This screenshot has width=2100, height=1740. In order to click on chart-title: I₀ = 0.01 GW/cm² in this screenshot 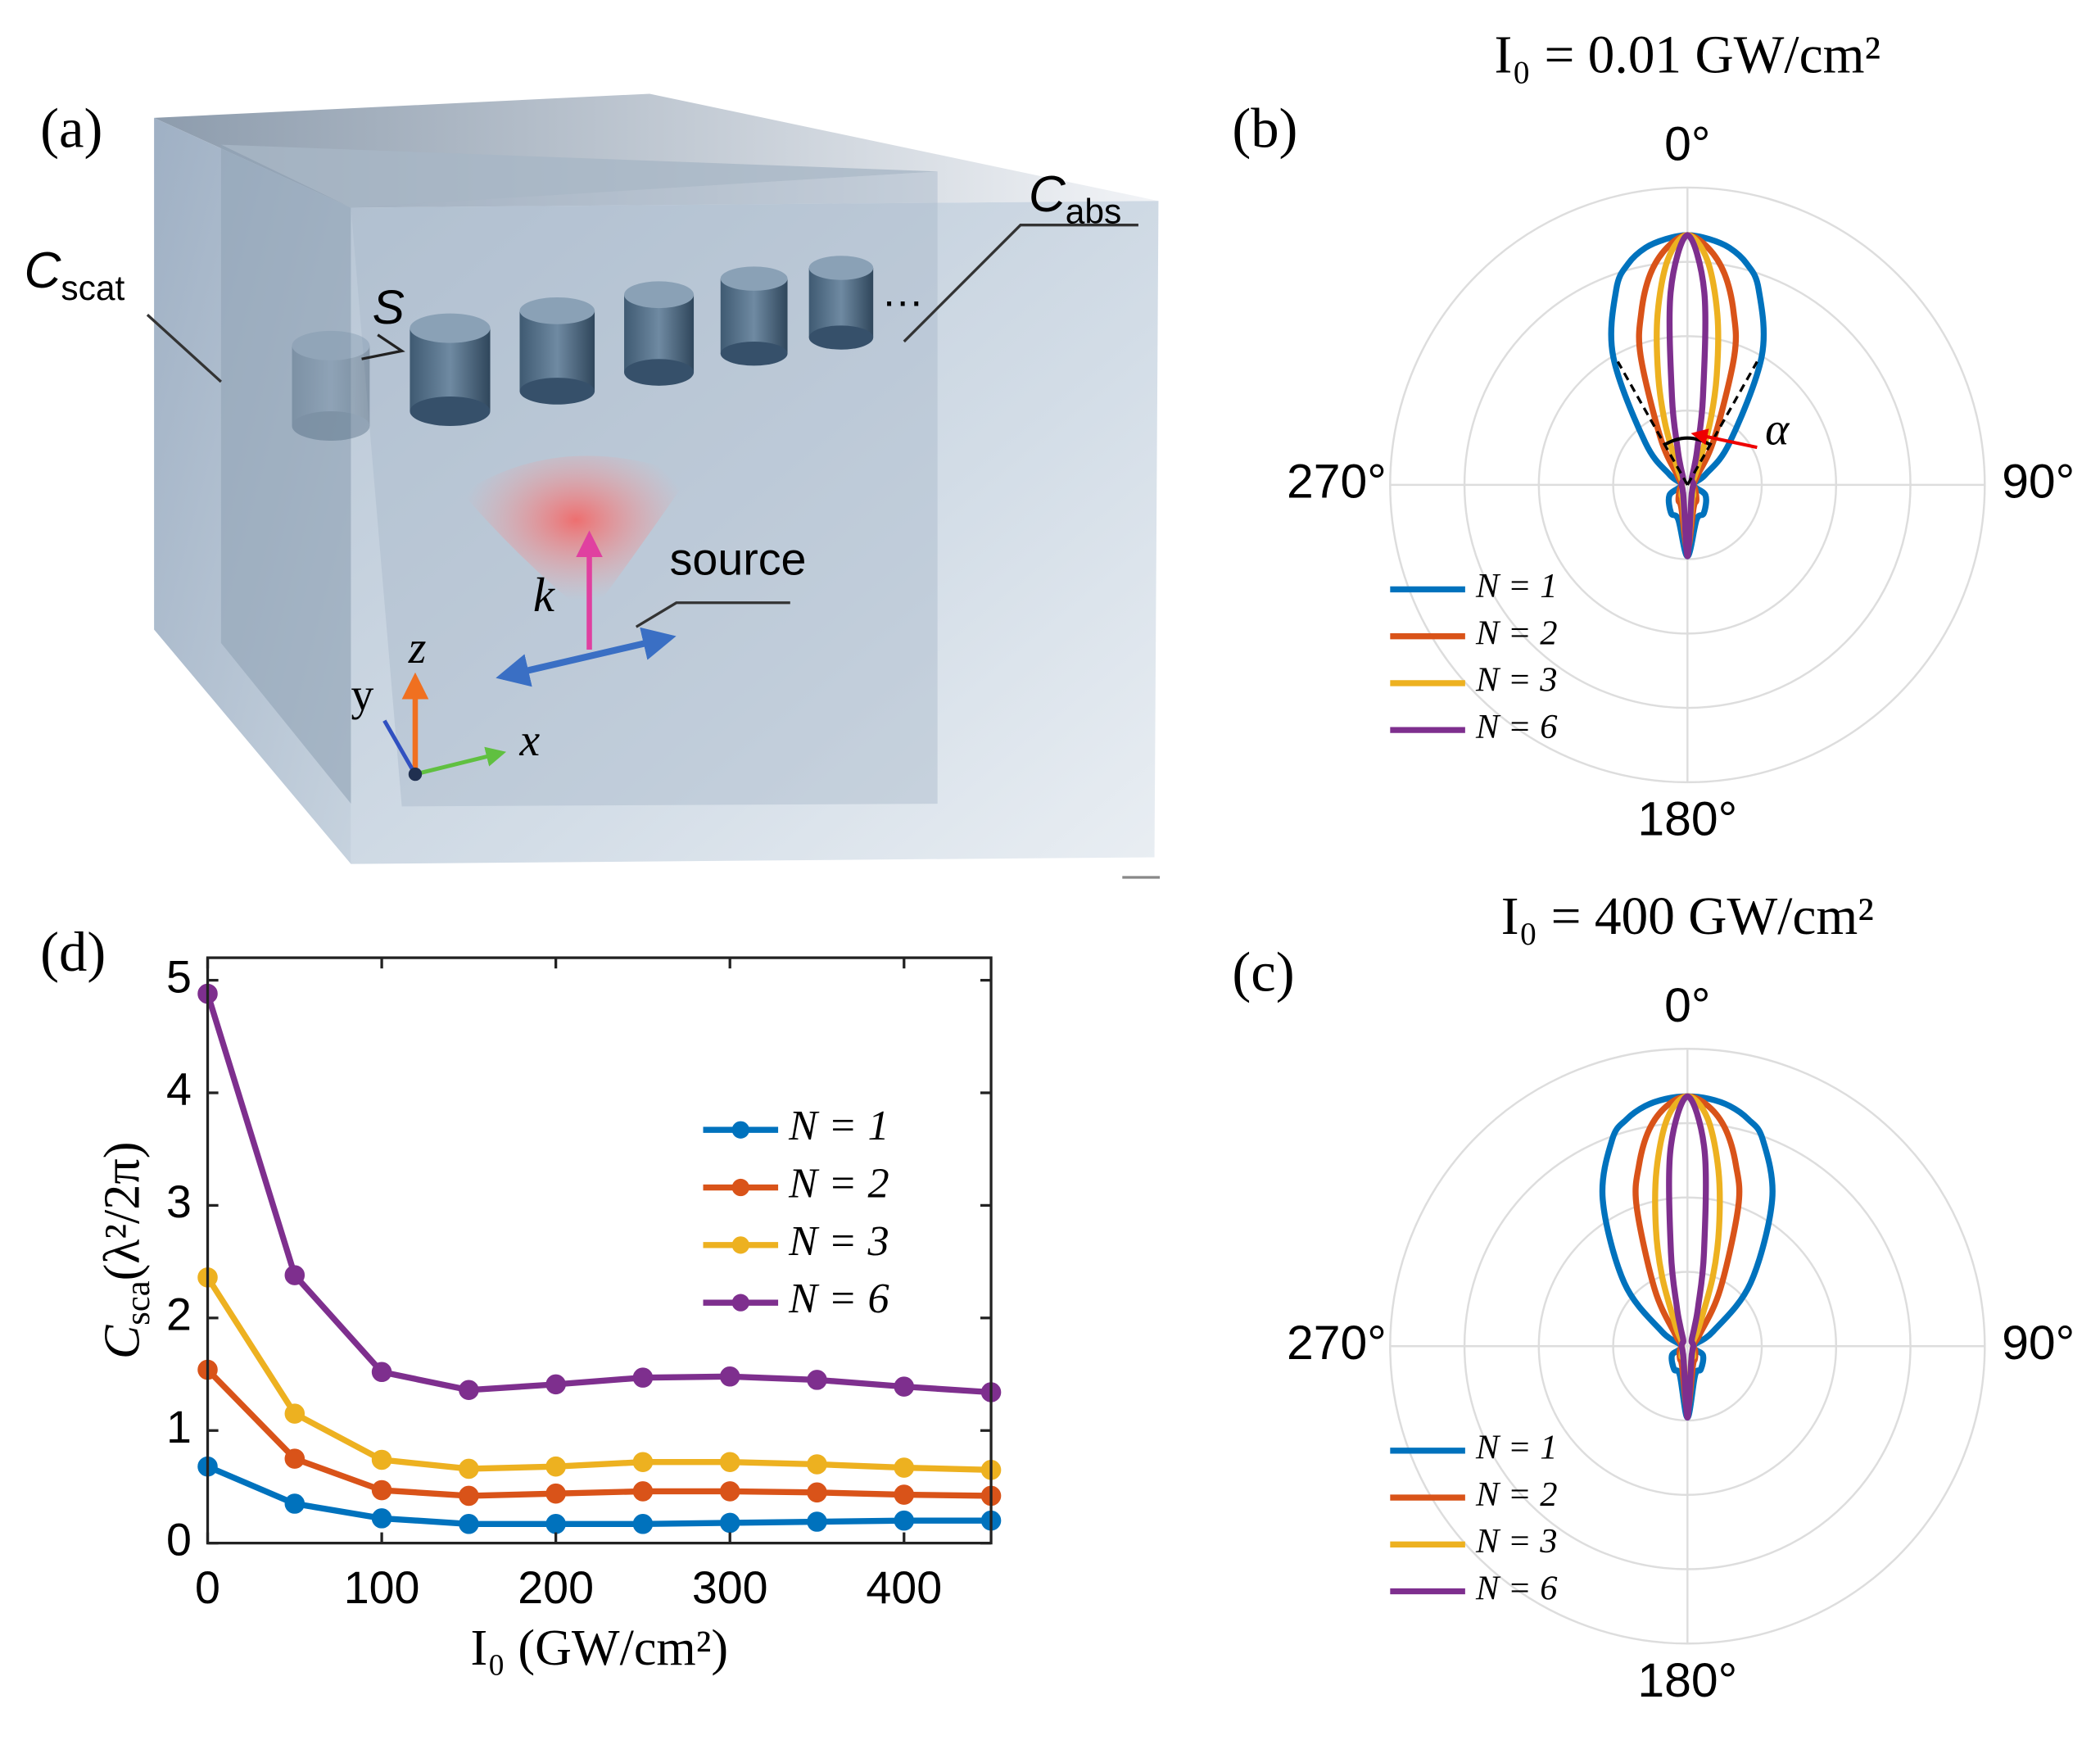, I will do `click(1688, 55)`.